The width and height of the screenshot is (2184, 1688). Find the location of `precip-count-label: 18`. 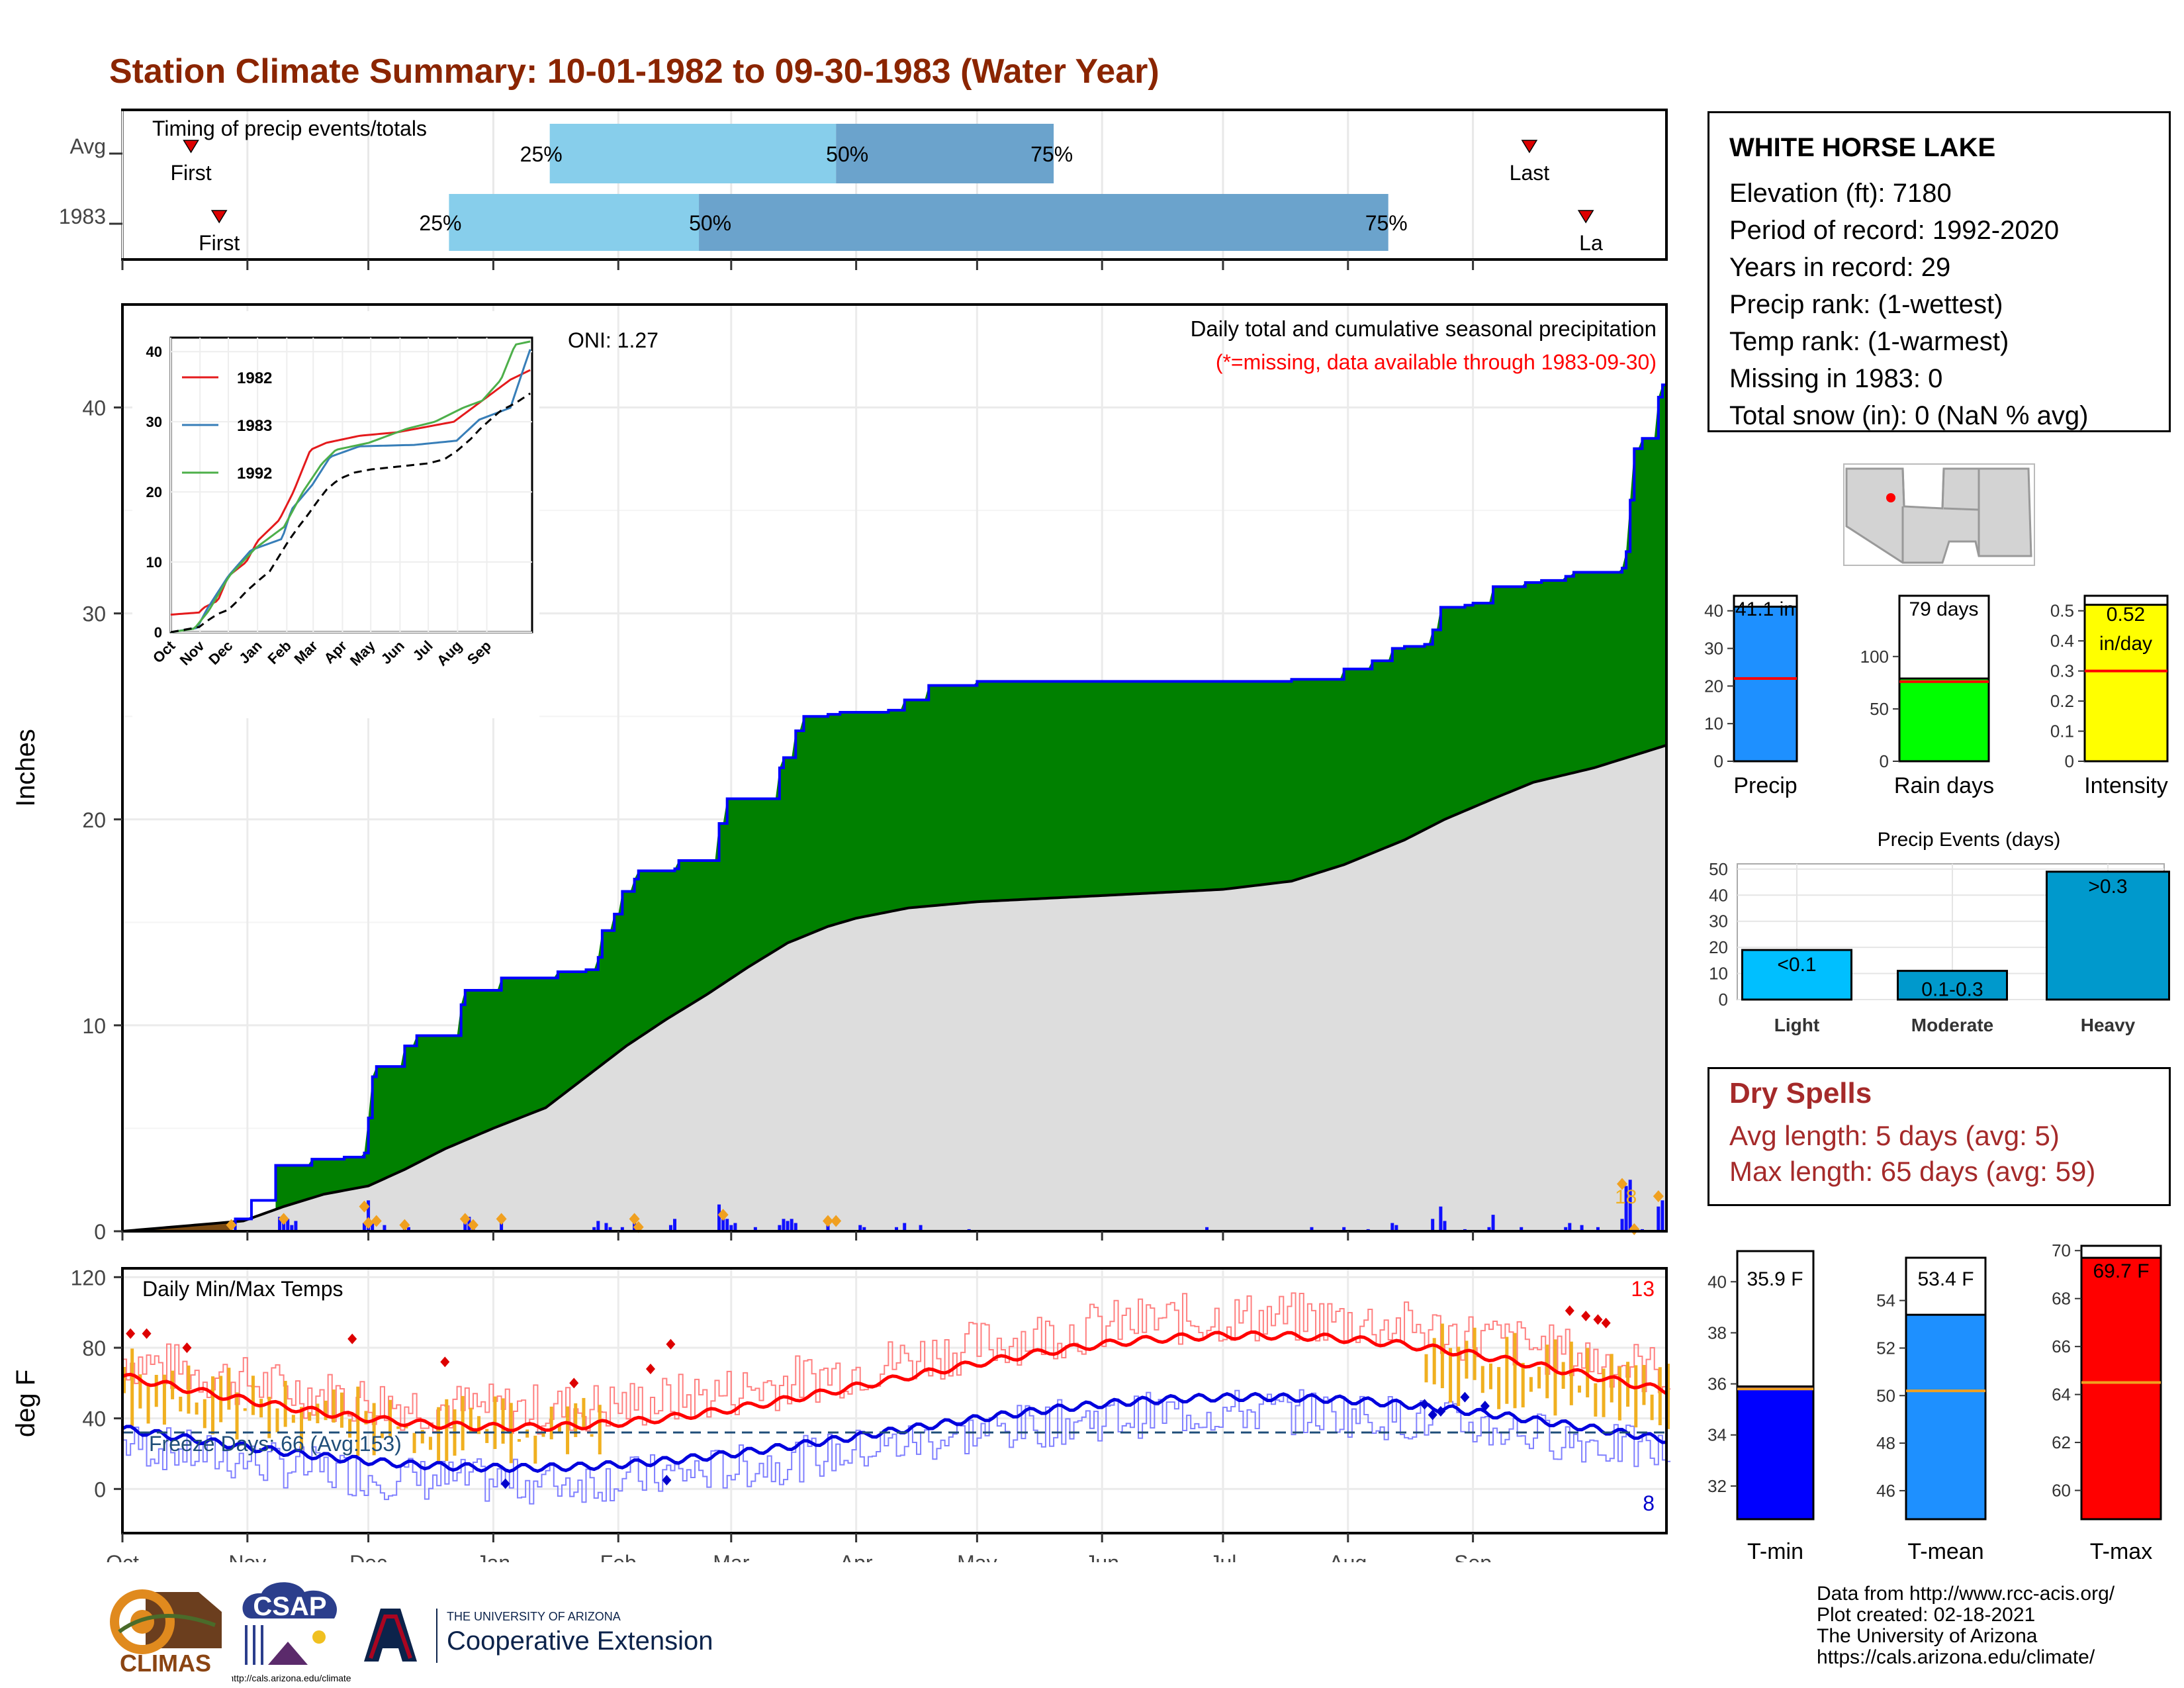

precip-count-label: 18 is located at coordinates (1626, 1197).